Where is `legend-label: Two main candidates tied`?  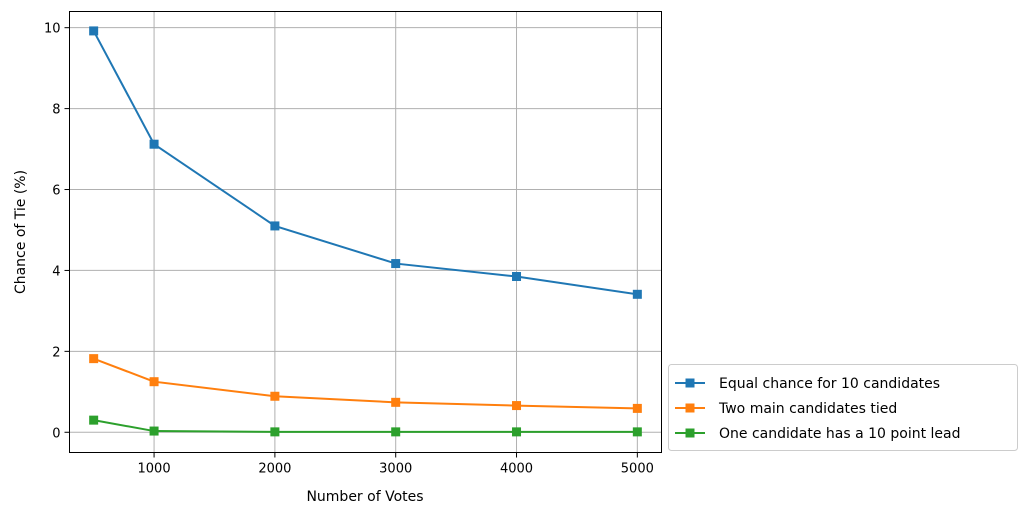
legend-label: Two main candidates tied is located at coordinates (807, 409).